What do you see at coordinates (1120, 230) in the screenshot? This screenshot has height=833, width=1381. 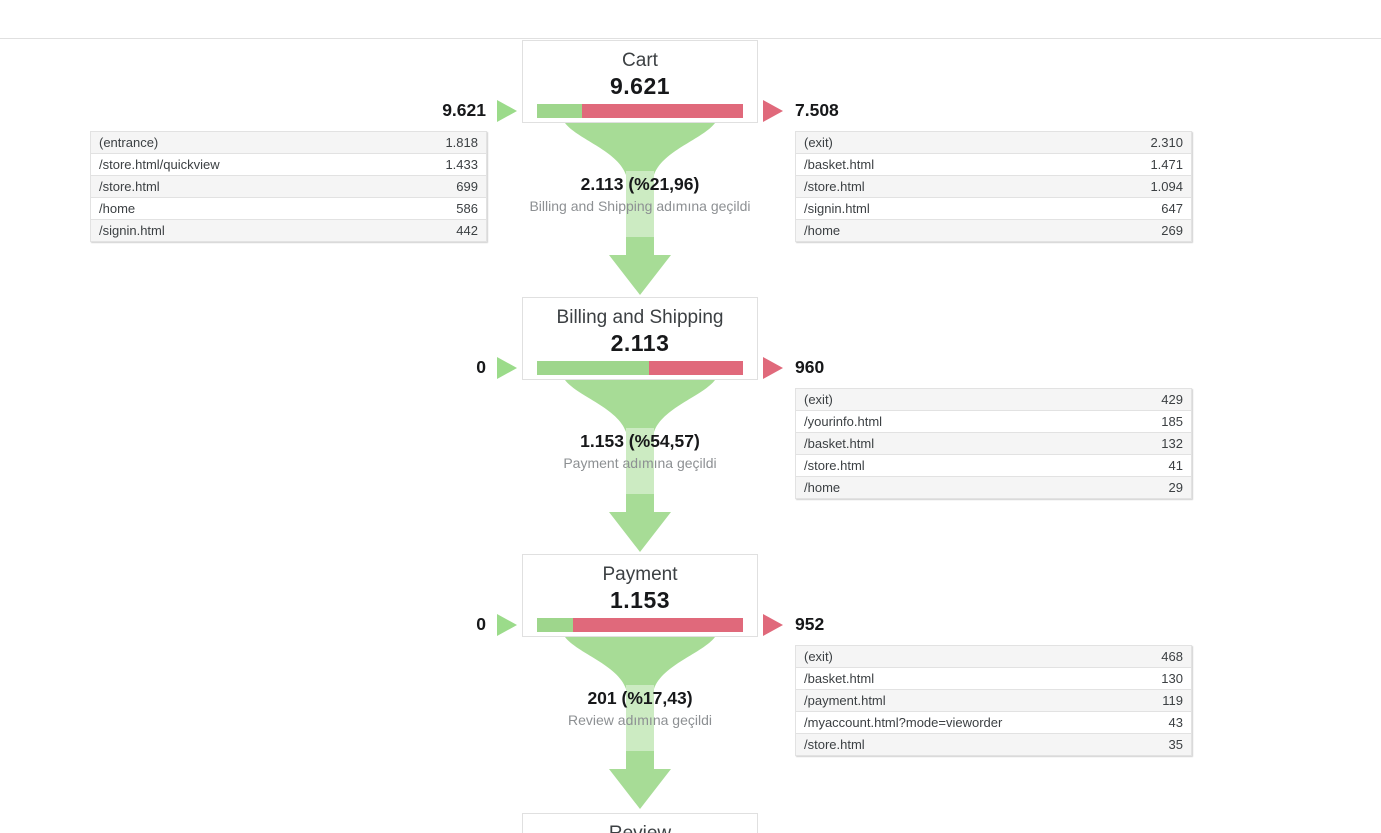 I see `count-cell: 269` at bounding box center [1120, 230].